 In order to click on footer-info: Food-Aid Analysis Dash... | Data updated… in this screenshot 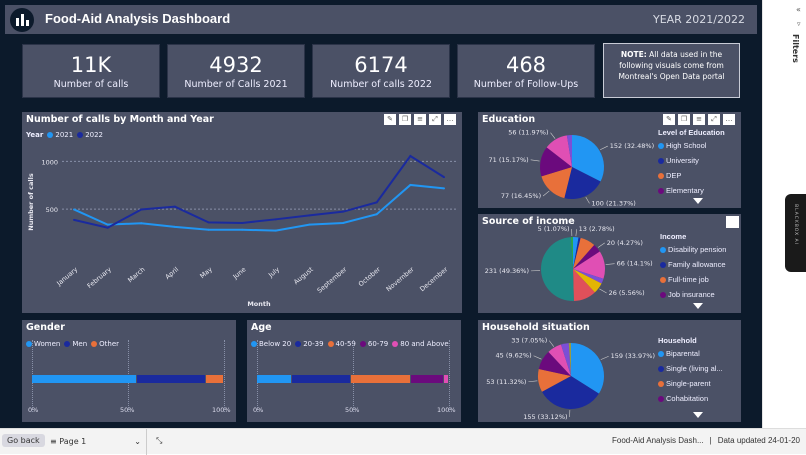, I will do `click(706, 440)`.